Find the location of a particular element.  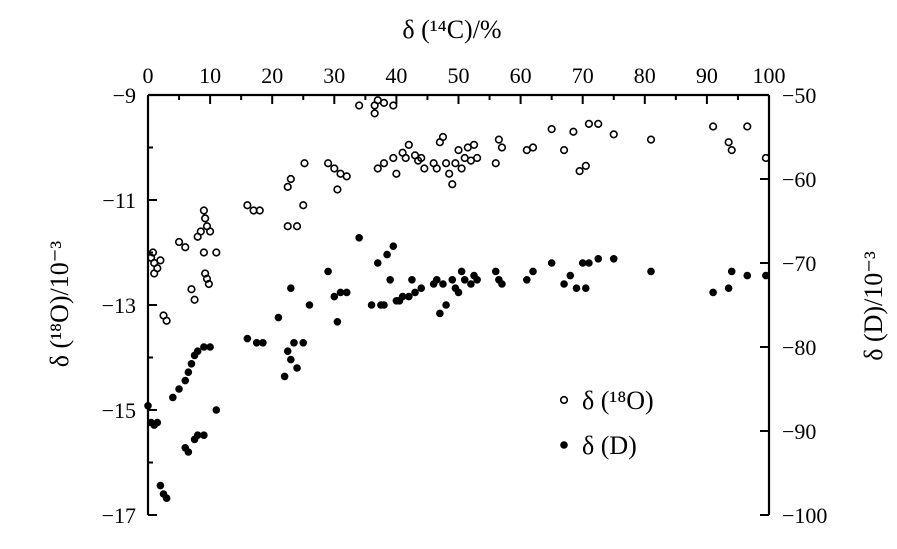

x-tick-label: 10 is located at coordinates (210, 75).